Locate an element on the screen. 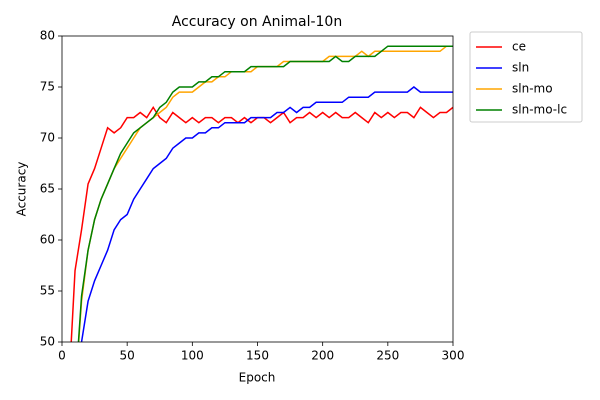 The width and height of the screenshot is (600, 400). x-tick-label: 300 is located at coordinates (453, 356).